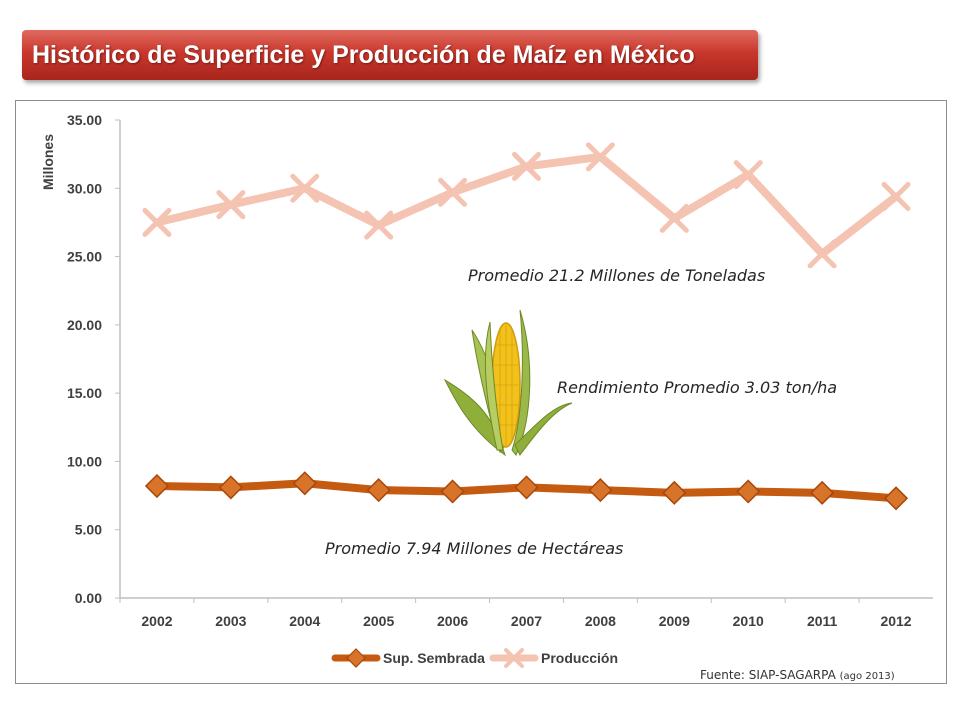 The image size is (960, 720). I want to click on x-tick-label: 2004, so click(304, 621).